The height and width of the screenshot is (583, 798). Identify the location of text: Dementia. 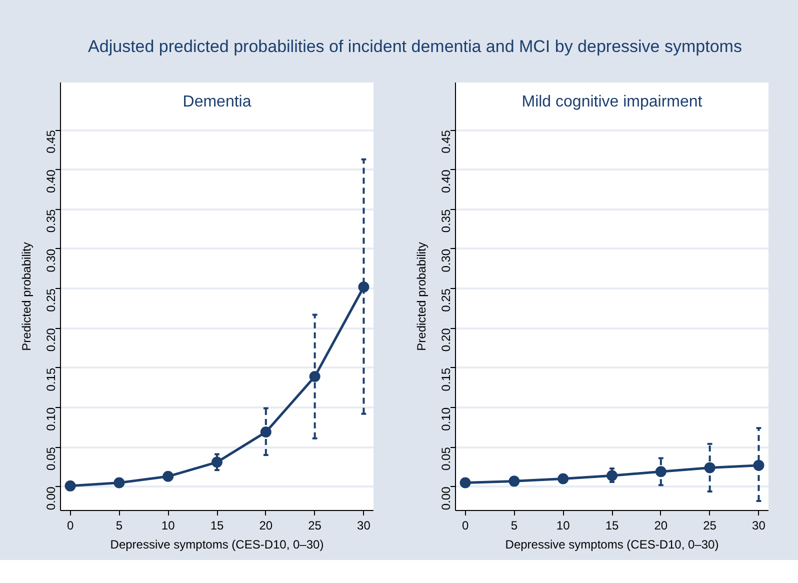
(217, 102).